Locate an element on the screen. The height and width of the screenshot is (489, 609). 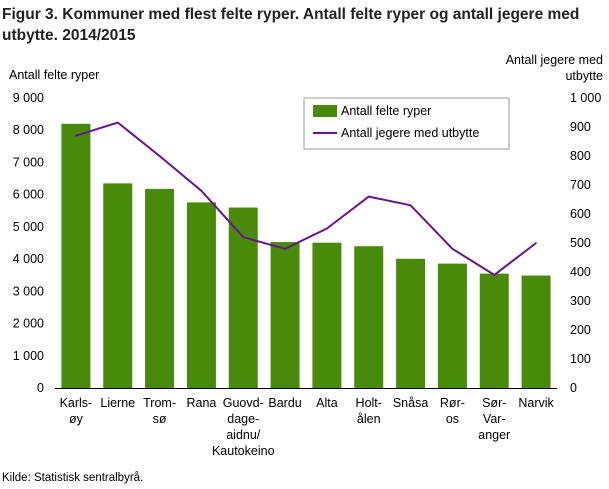
x-tick-label: Rana is located at coordinates (201, 403).